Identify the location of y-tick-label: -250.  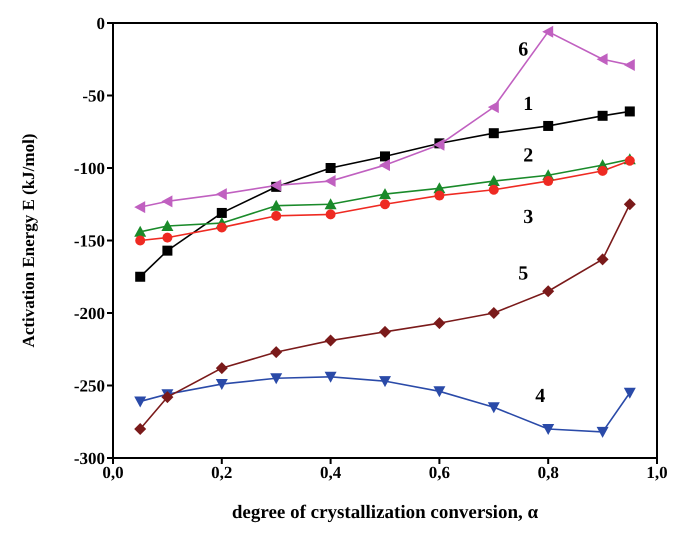
(89, 386).